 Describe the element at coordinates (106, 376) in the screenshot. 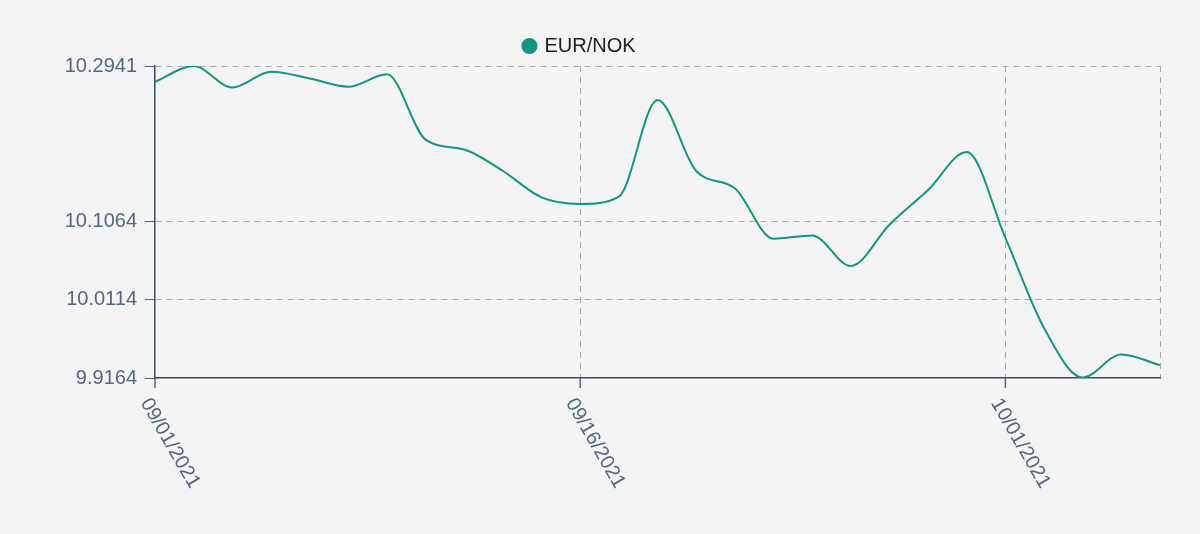

I see `y-tick-label: 9.9164` at that location.